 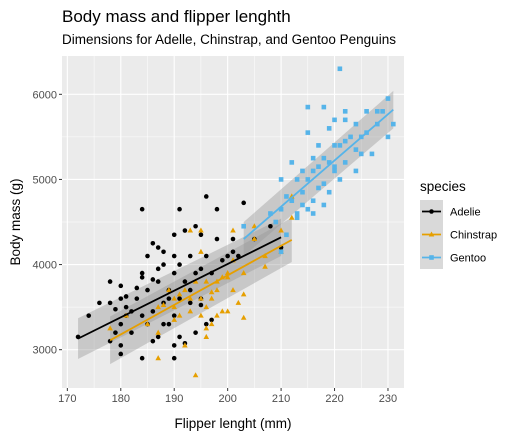 I want to click on legend-label-chinstrap: Chinstrap, so click(x=473, y=236).